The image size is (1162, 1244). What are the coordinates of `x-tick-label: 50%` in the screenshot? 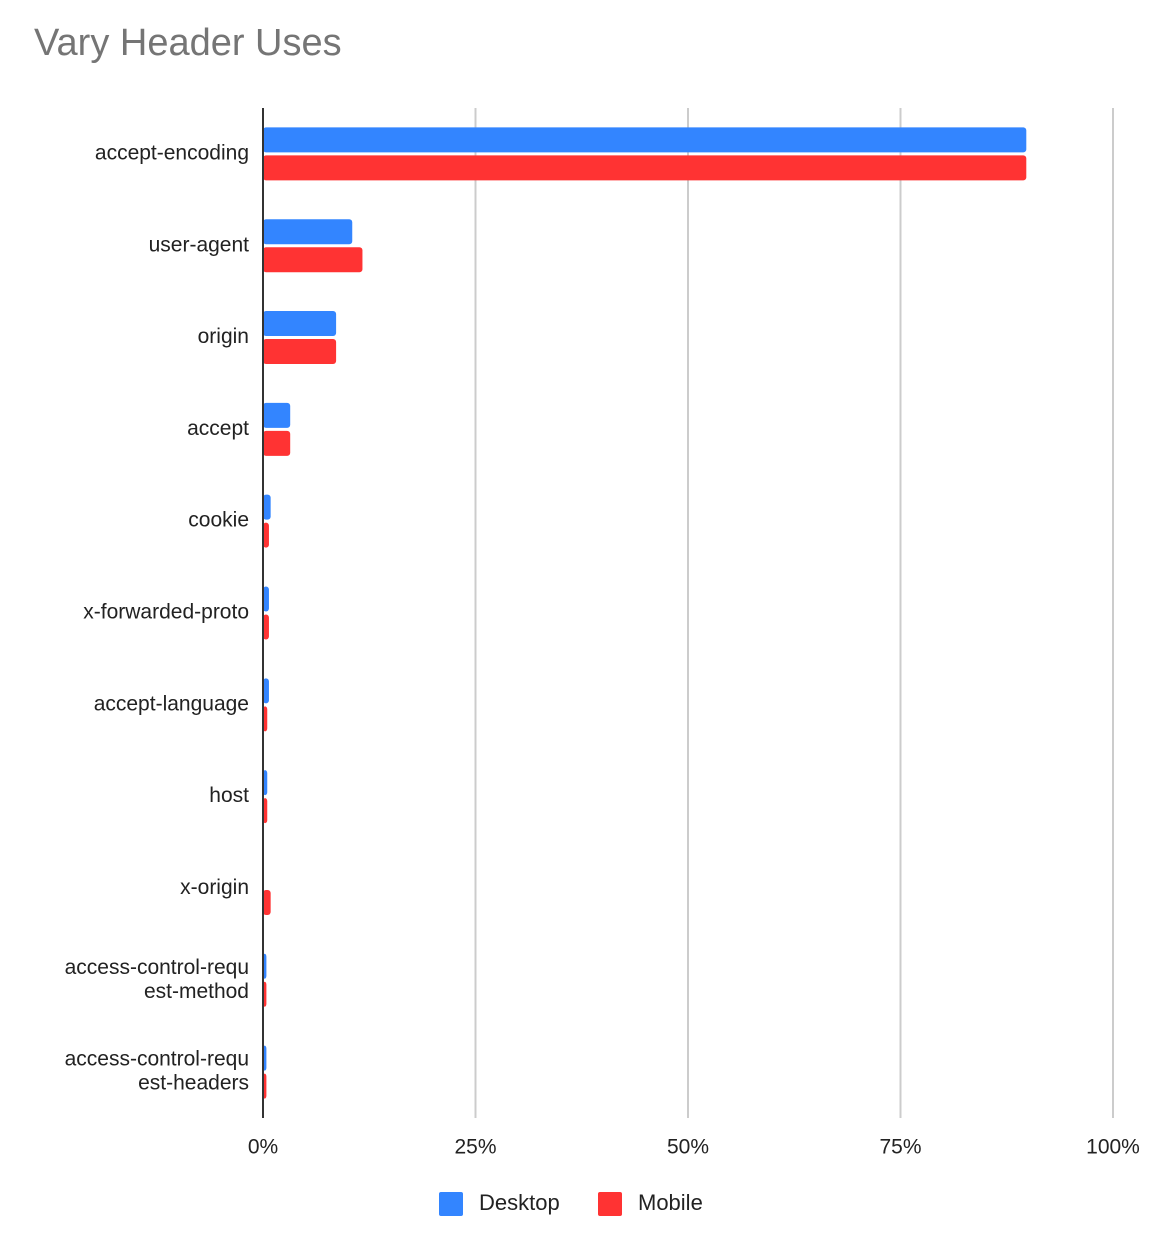 It's located at (688, 1147).